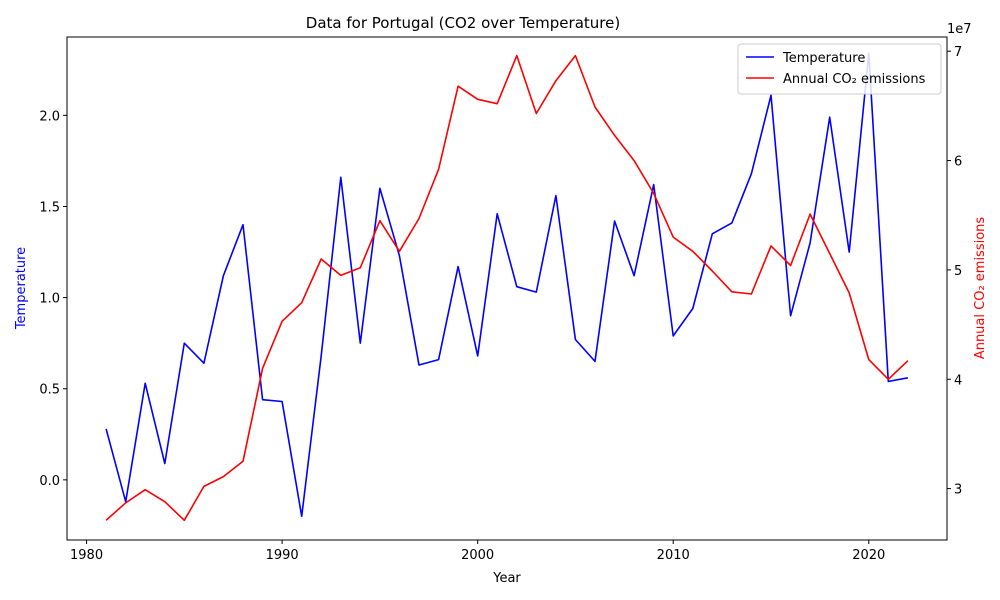 This screenshot has width=1000, height=600. What do you see at coordinates (21, 288) in the screenshot?
I see `y-axis-left-label: Temperature` at bounding box center [21, 288].